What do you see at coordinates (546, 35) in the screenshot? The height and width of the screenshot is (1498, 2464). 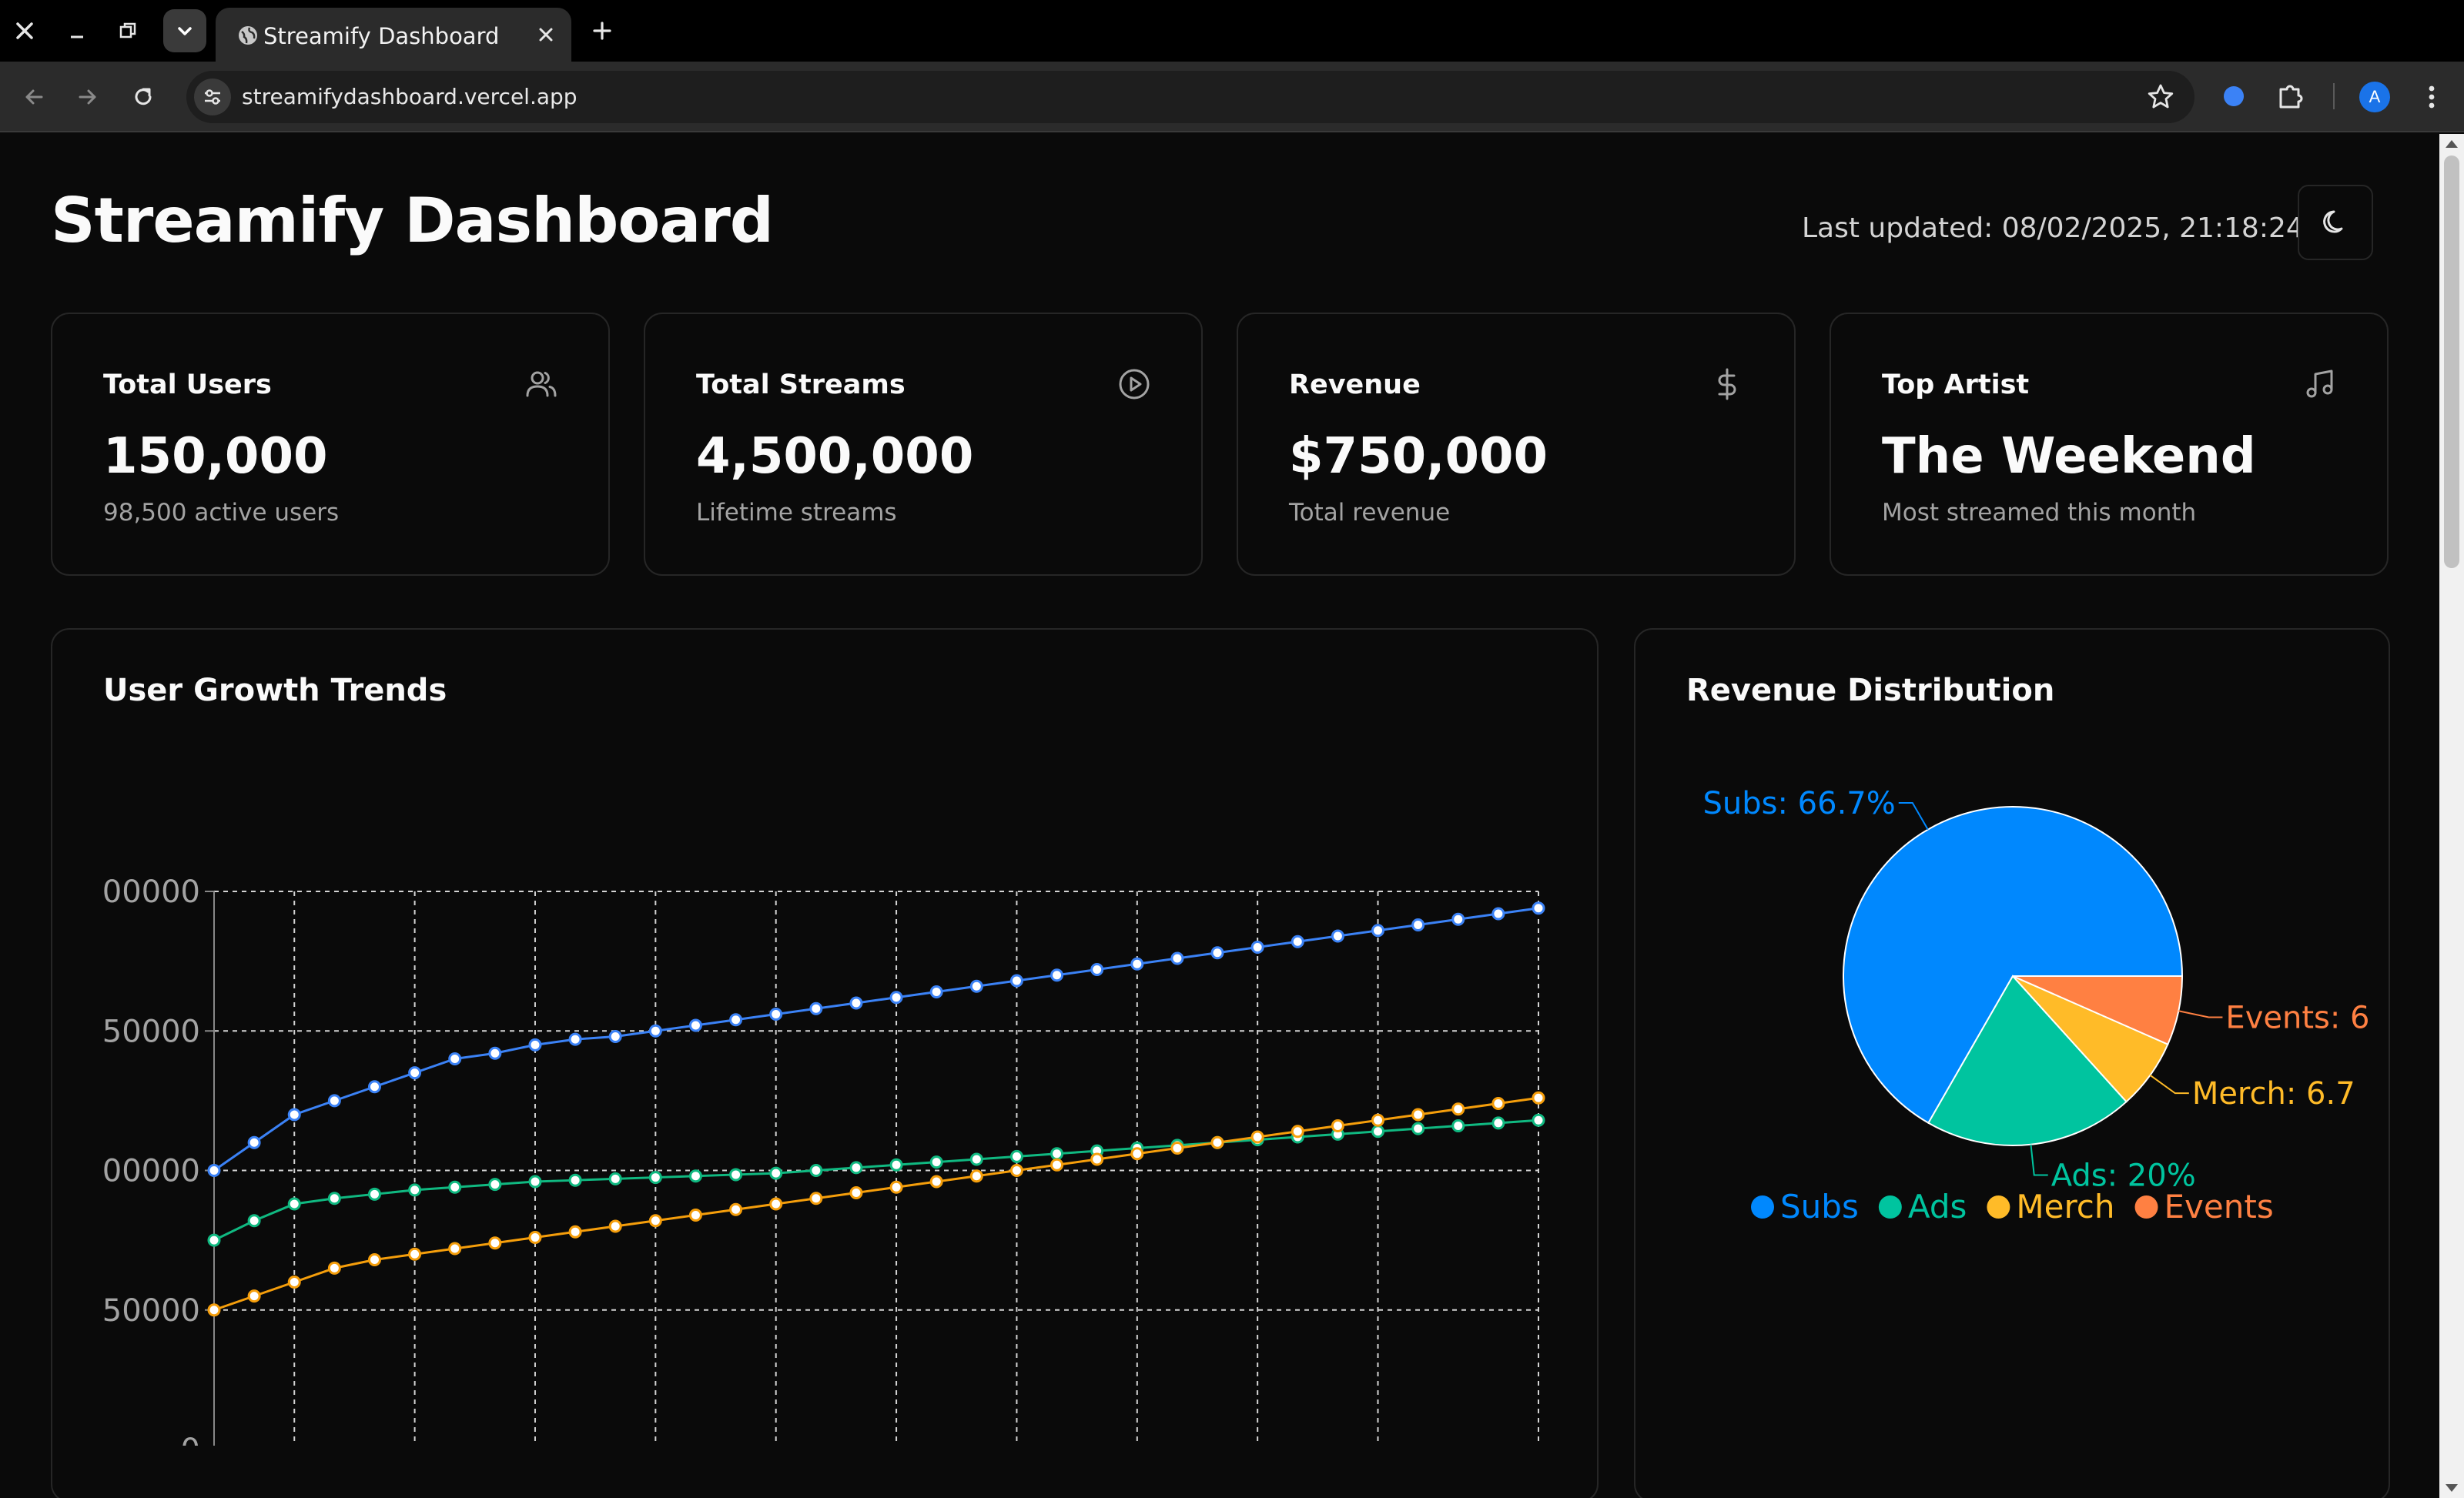 I see `tab-close-icon` at bounding box center [546, 35].